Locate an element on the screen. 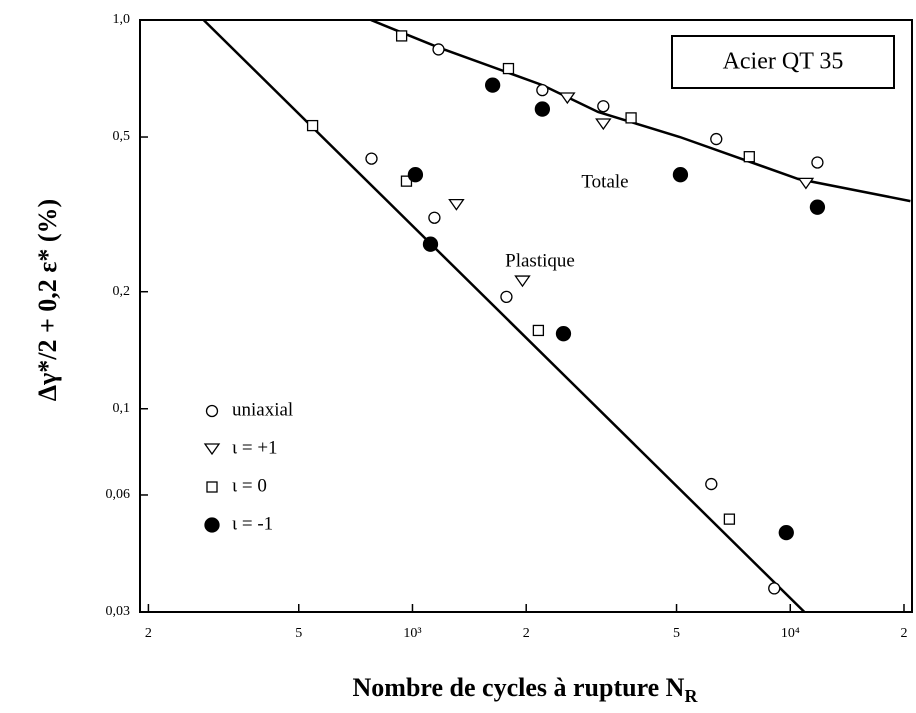 This screenshot has width=916, height=713. y-tick-label: 0,1 is located at coordinates (122, 408).